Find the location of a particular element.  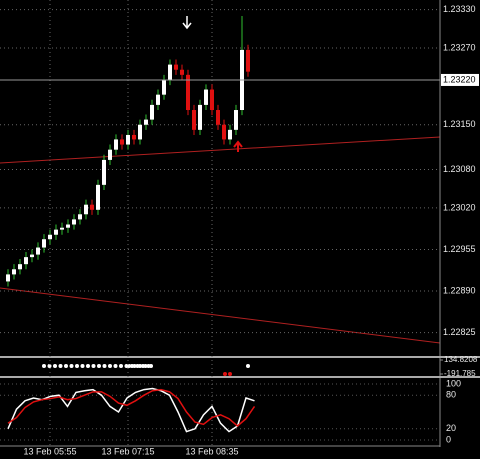

y-tick-label: 0 is located at coordinates (448, 439).